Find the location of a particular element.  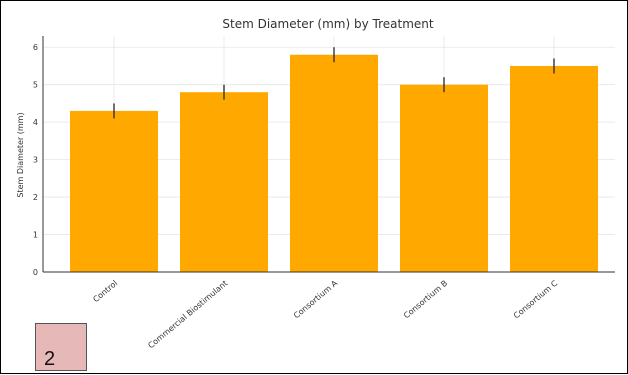

x-tick-label: Consortium B is located at coordinates (425, 300).